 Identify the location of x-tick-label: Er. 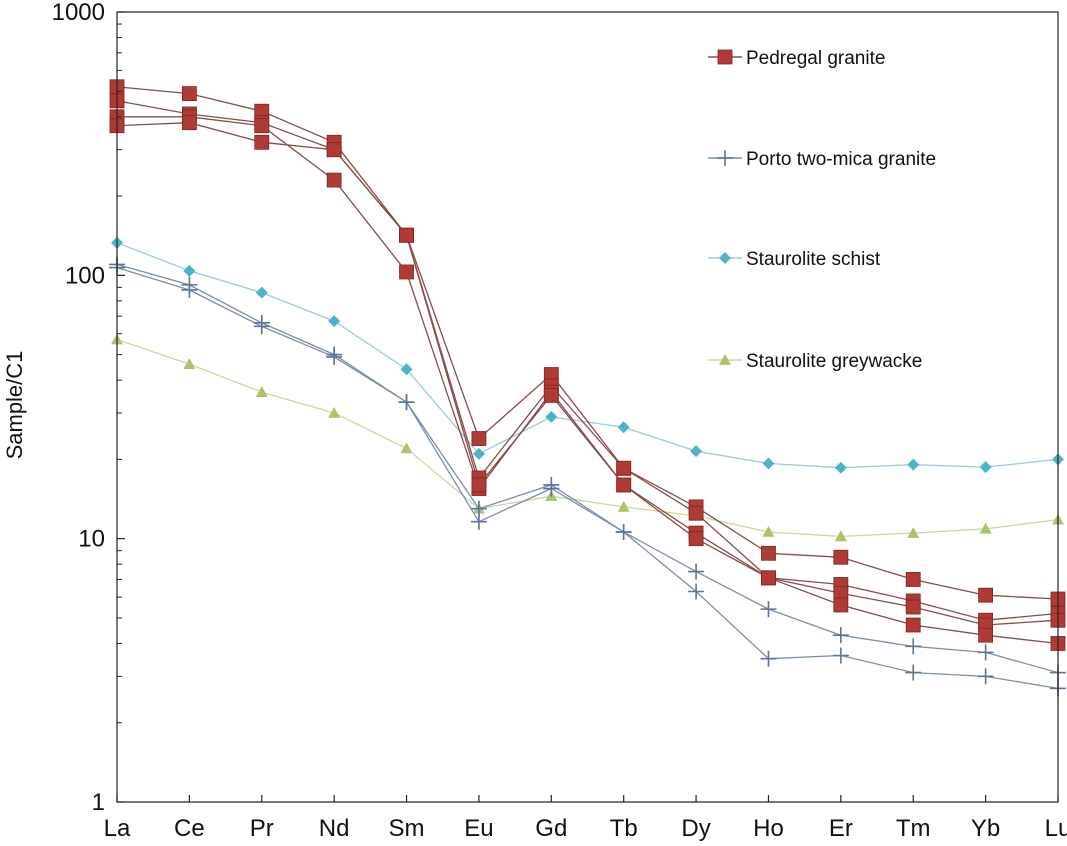
(841, 828).